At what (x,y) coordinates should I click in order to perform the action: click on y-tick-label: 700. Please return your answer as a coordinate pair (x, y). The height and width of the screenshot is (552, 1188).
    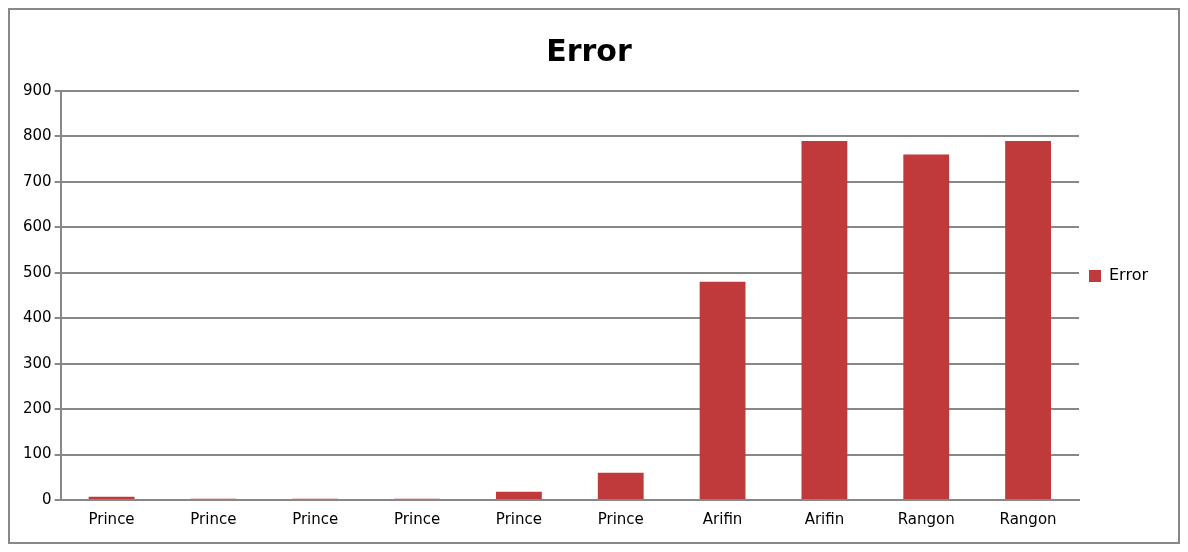
    Looking at the image, I should click on (37, 180).